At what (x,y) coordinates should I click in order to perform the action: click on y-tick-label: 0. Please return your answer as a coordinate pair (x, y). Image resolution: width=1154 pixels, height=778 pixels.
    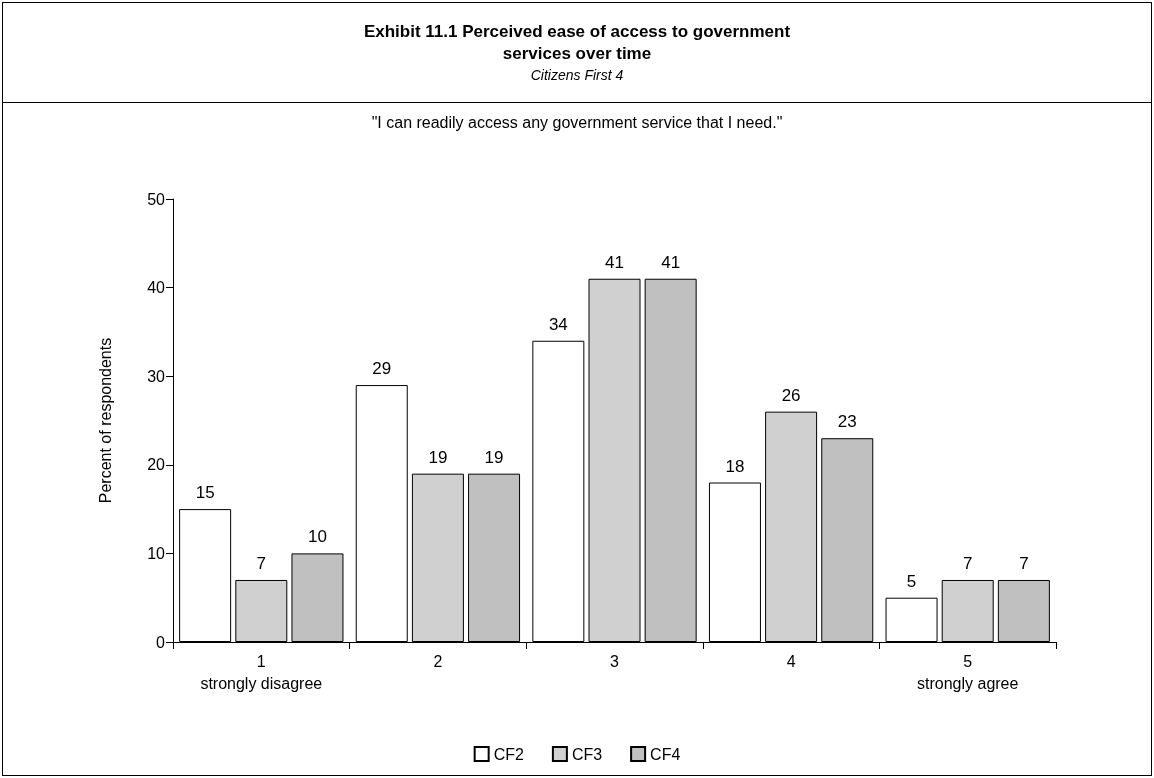
    Looking at the image, I should click on (161, 642).